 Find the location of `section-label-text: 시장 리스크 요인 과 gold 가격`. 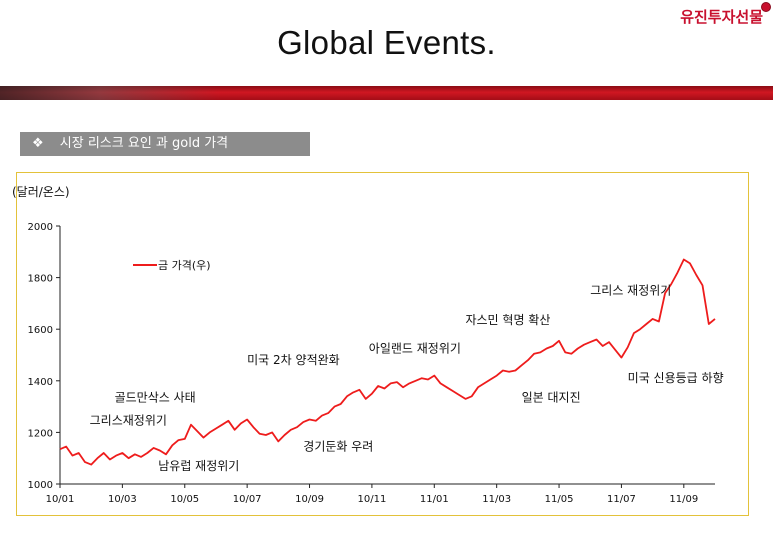

section-label-text: 시장 리스크 요인 과 gold 가격 is located at coordinates (144, 143).